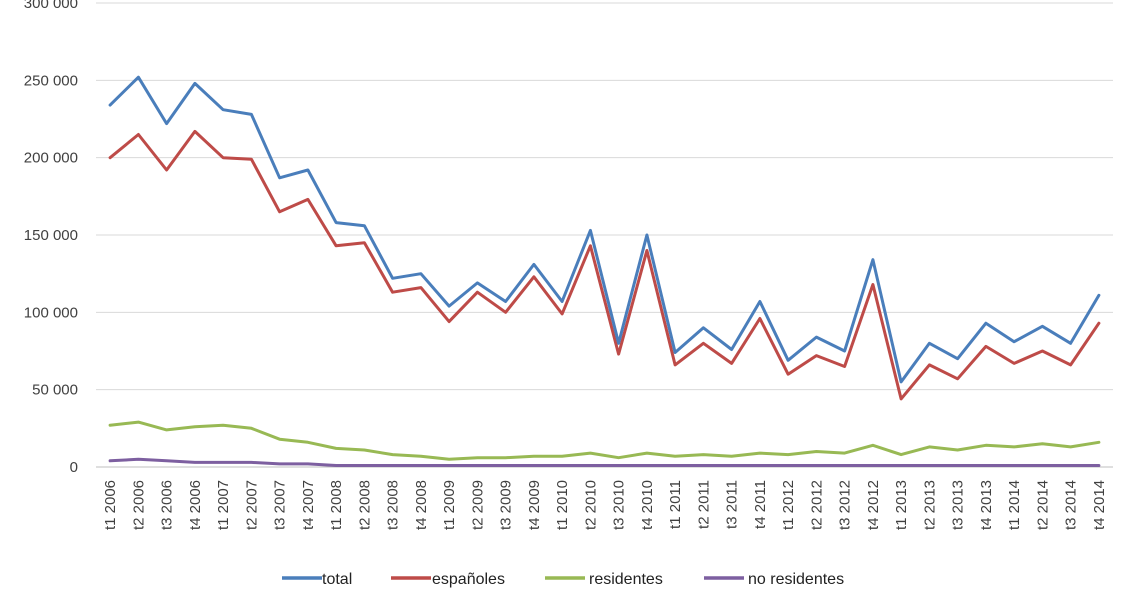 Image resolution: width=1128 pixels, height=591 pixels. What do you see at coordinates (873, 505) in the screenshot?
I see `x-tick-label: t4 2012` at bounding box center [873, 505].